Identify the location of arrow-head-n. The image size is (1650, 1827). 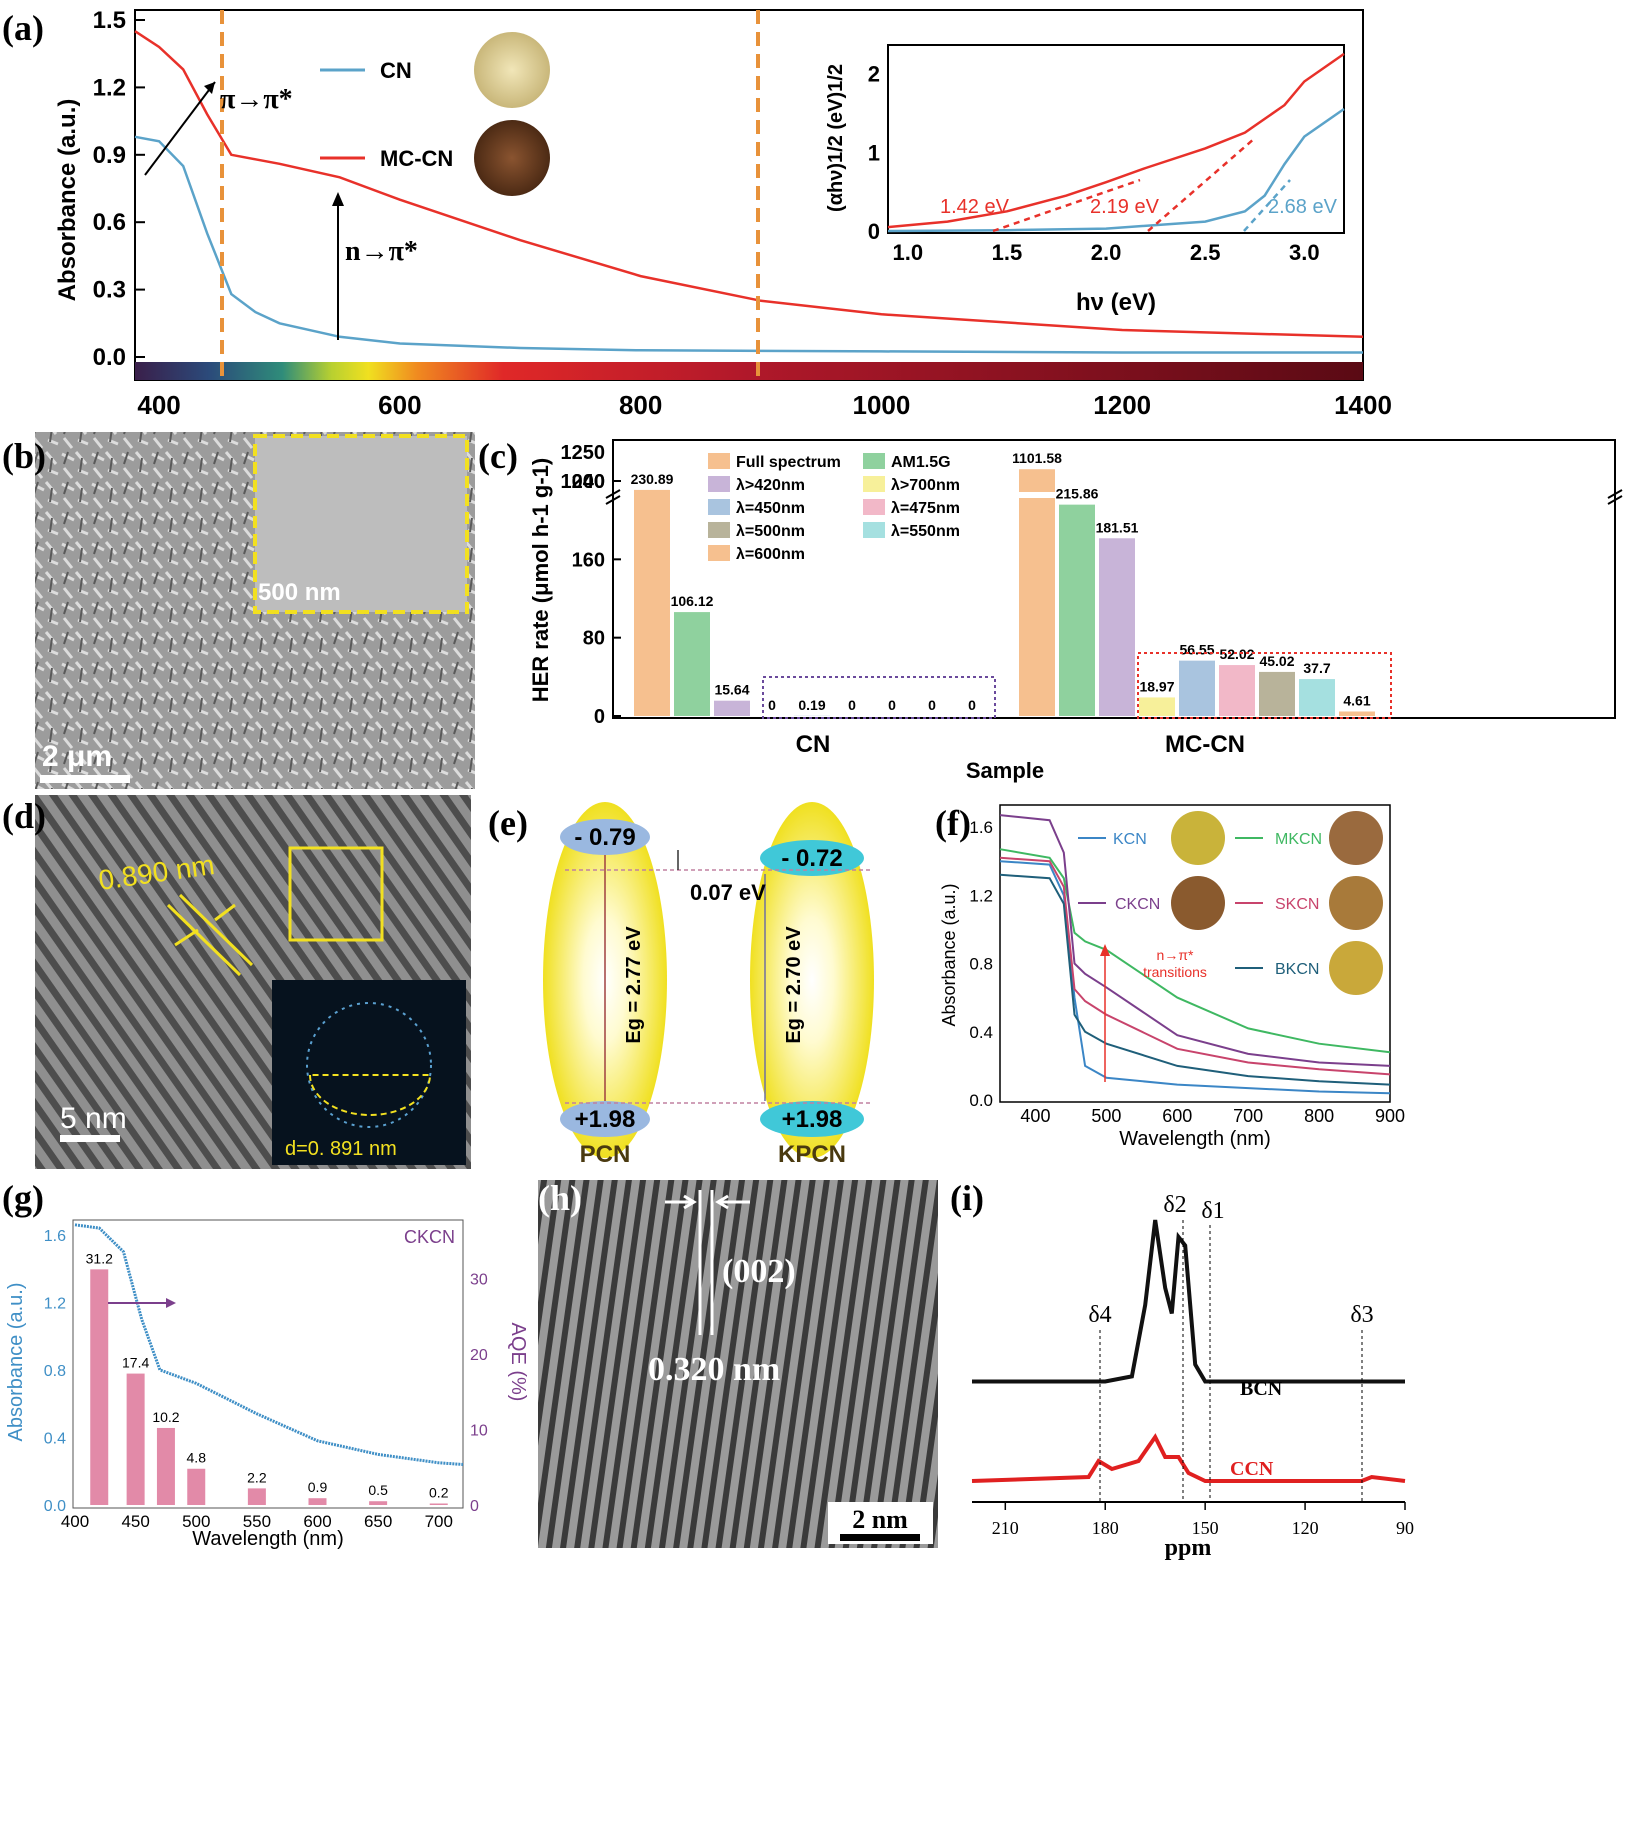
(338, 199).